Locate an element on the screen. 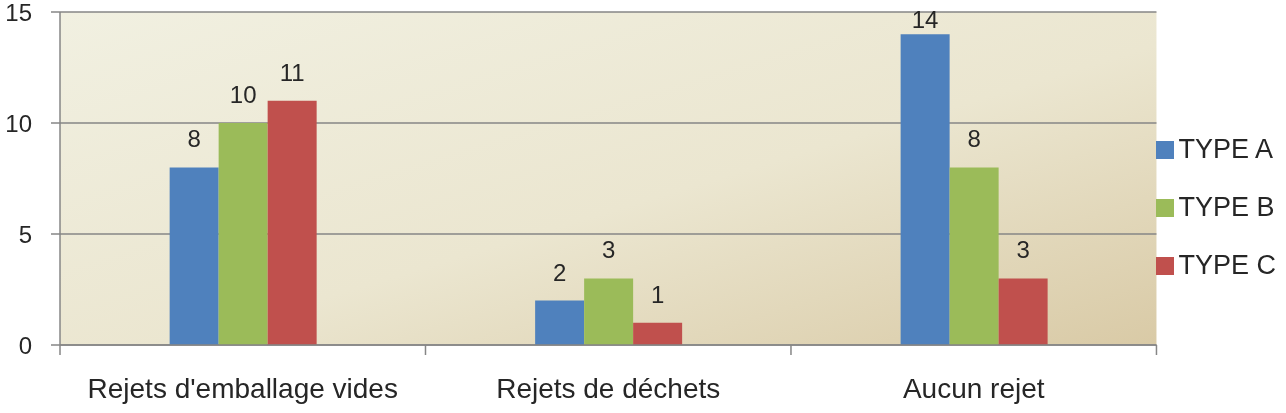 The image size is (1286, 413). y-tick-label: 10 is located at coordinates (18, 123).